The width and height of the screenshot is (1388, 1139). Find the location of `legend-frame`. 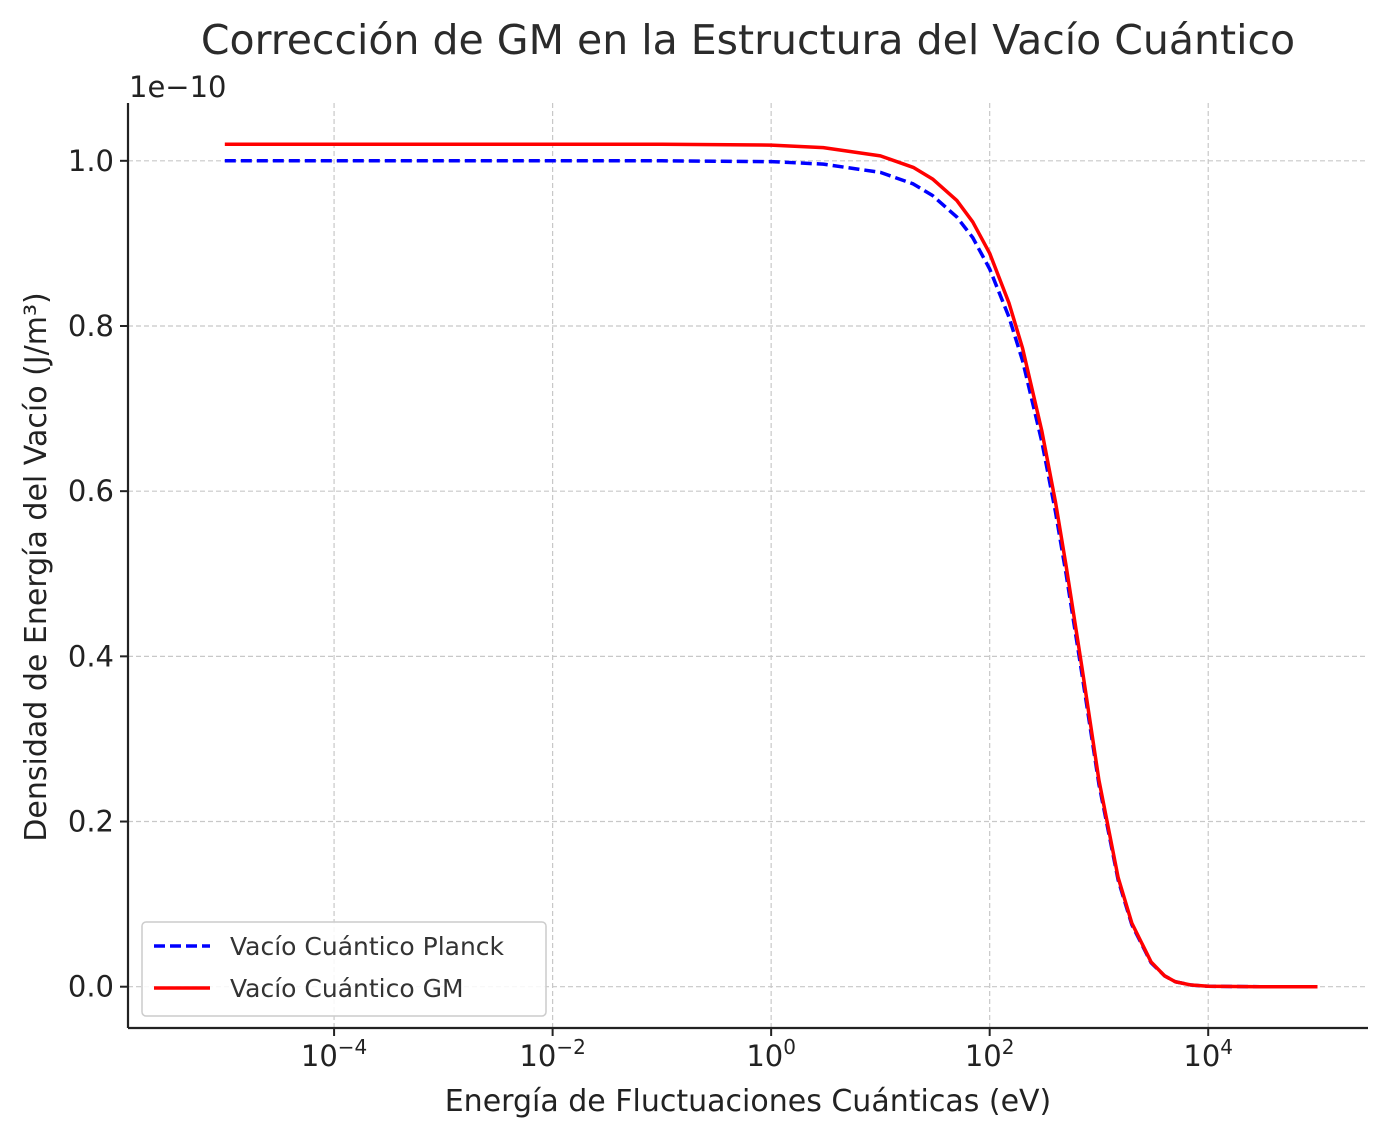

legend-frame is located at coordinates (344, 969).